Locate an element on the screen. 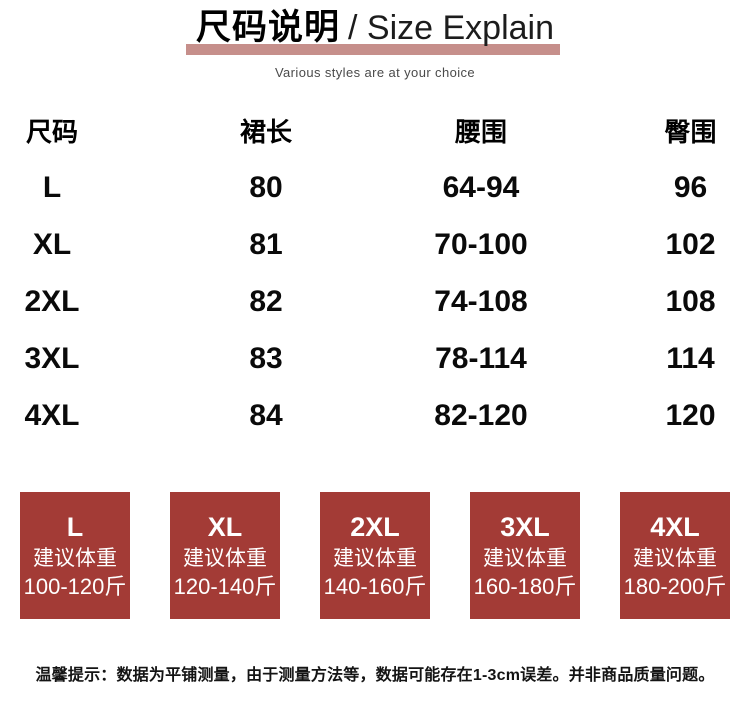 This screenshot has width=750, height=723. table-cell-waist: 78-114 is located at coordinates (481, 358).